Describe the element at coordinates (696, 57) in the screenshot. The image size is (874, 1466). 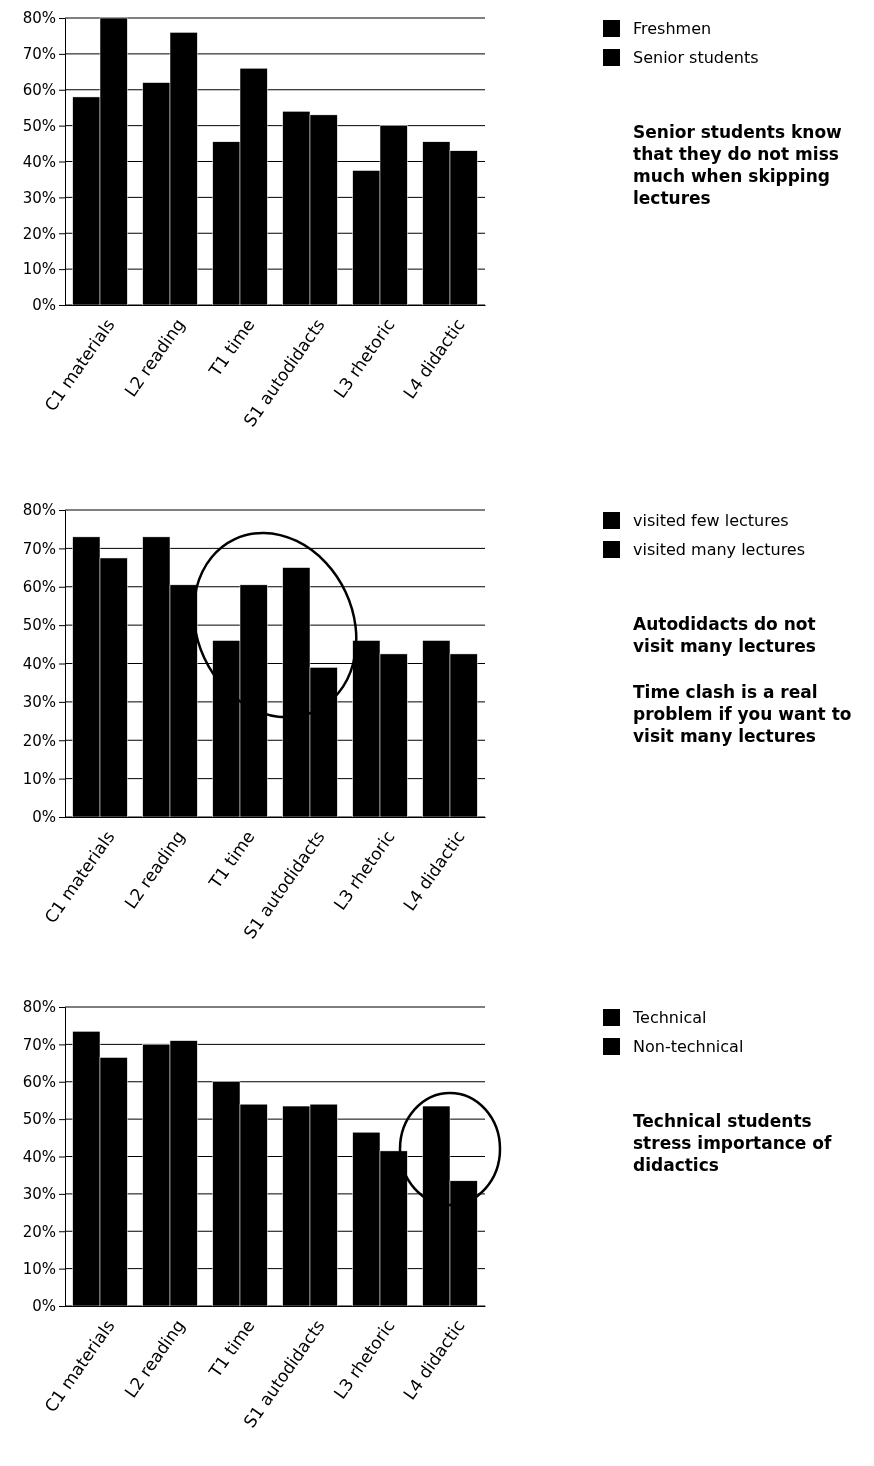
I see `text: Senior students` at that location.